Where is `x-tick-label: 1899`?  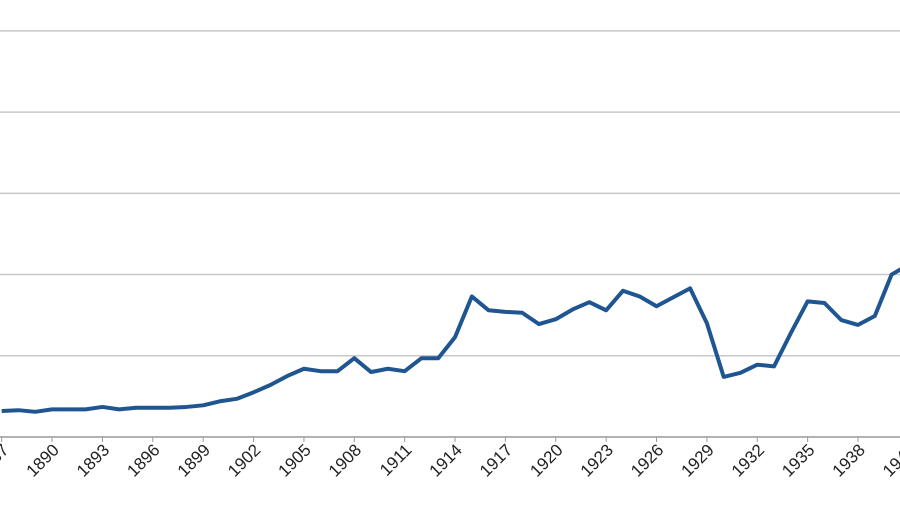 x-tick-label: 1899 is located at coordinates (194, 460).